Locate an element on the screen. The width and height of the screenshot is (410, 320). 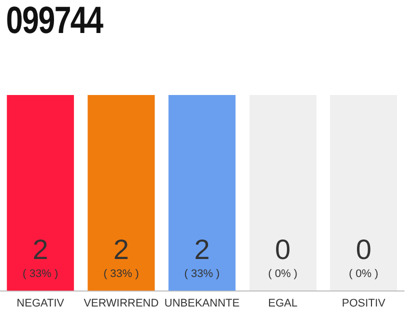
x-tick-label: VERWIRREND is located at coordinates (121, 303).